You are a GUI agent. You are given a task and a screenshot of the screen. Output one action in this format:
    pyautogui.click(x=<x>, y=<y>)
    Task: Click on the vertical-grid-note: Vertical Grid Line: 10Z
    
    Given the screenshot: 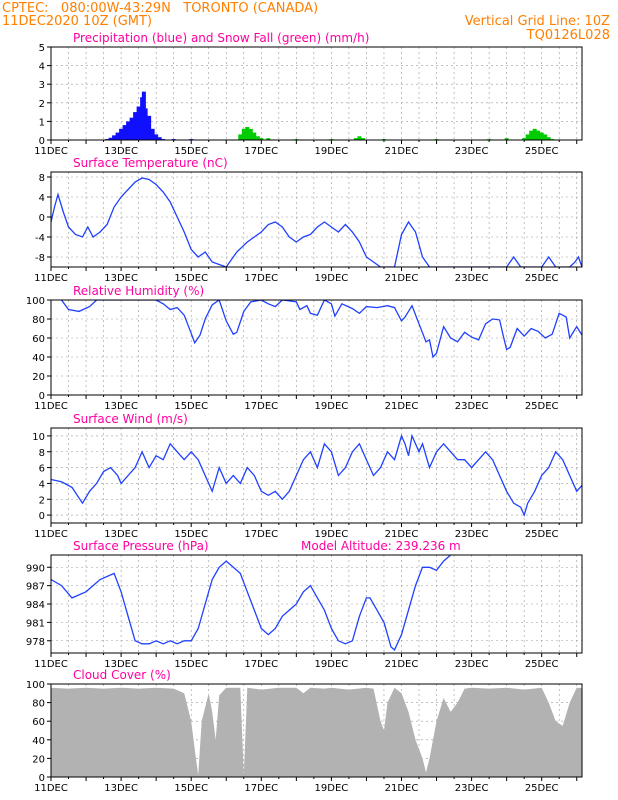 What is the action you would take?
    pyautogui.click(x=537, y=21)
    